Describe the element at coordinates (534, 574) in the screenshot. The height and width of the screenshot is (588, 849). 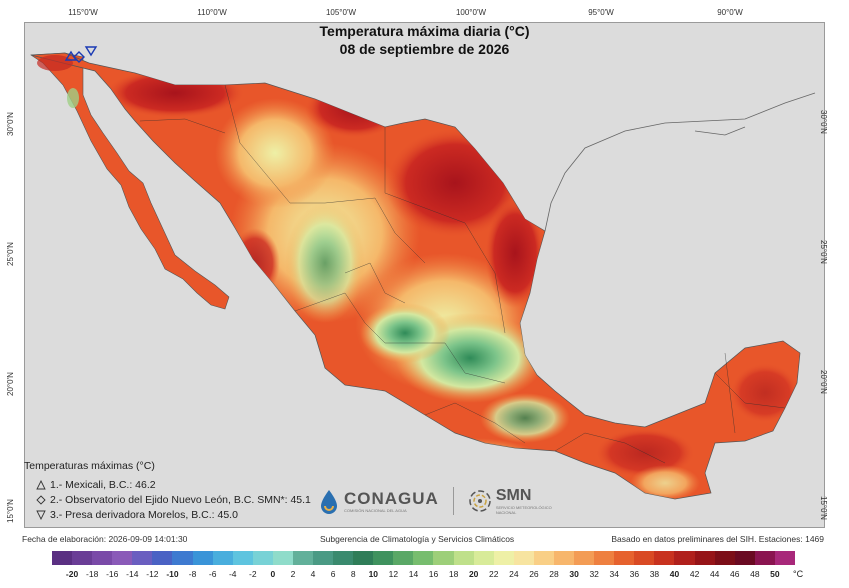
I see `colorbar-tick-label: 26` at that location.